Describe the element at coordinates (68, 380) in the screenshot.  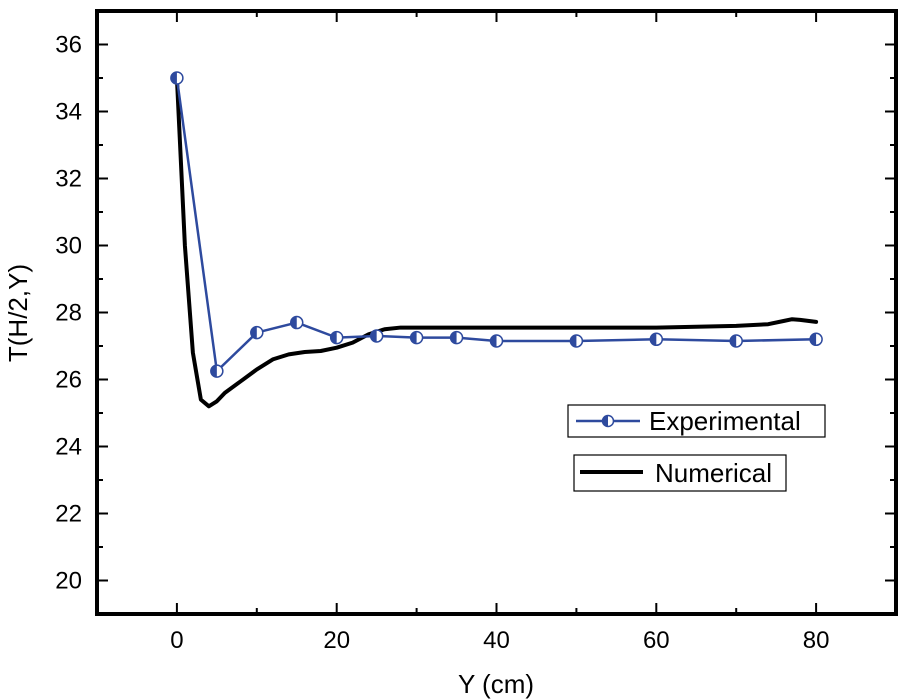
I see `y-tick-label: 26` at that location.